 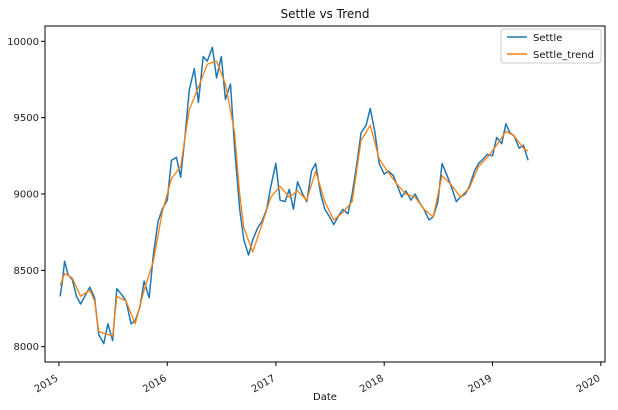 I want to click on chart-title: Settle vs Trend, so click(x=325, y=14).